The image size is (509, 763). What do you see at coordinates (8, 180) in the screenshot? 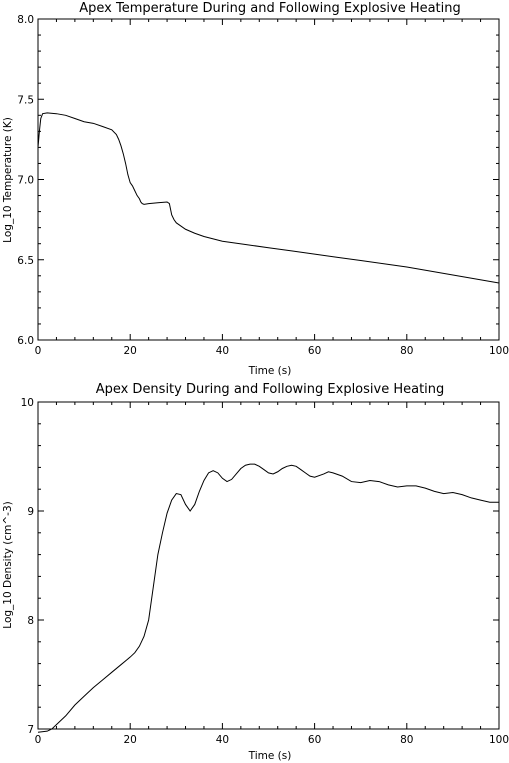
I see `temperature-y-axis-label: Log_10 Temperature (K)` at bounding box center [8, 180].